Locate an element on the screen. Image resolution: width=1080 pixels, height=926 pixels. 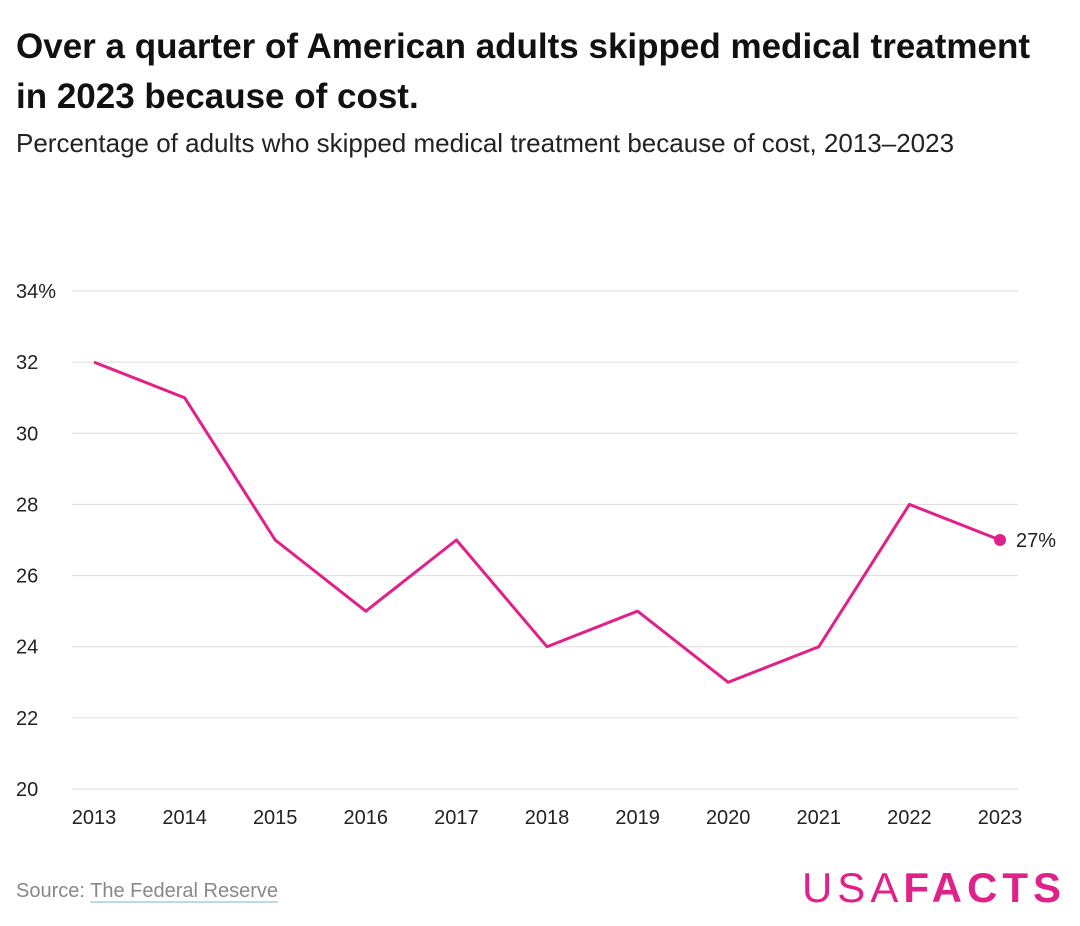
y-tick-label: 32 is located at coordinates (27, 363).